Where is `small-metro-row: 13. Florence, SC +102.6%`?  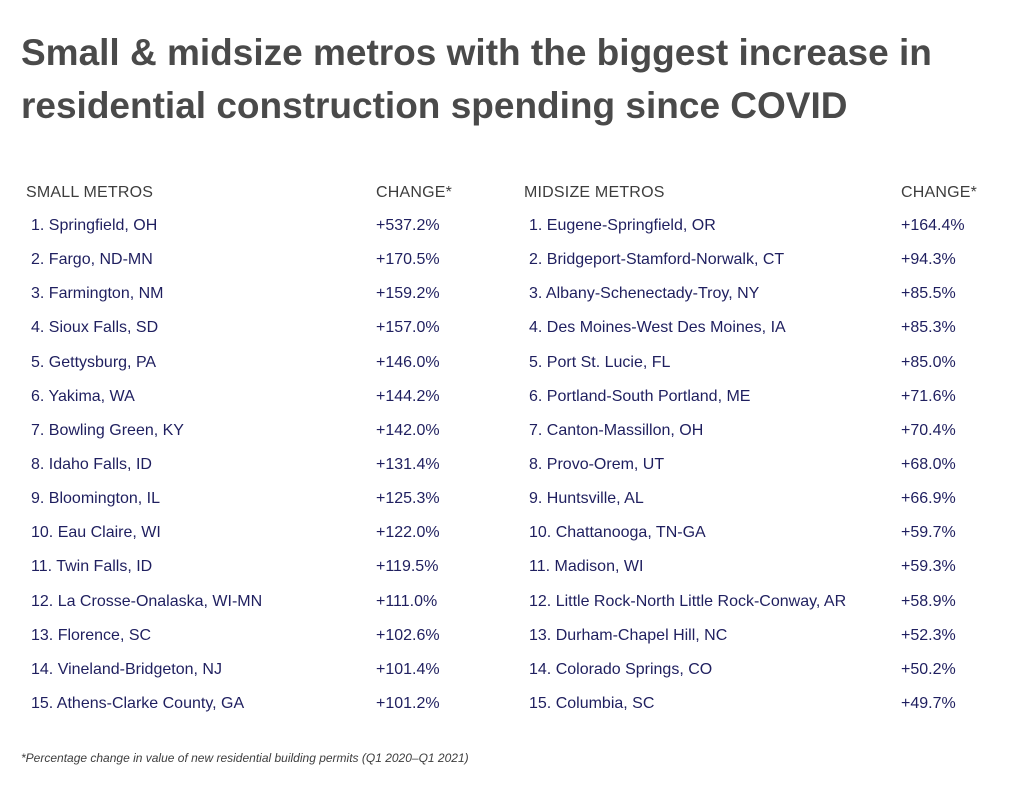 small-metro-row: 13. Florence, SC +102.6% is located at coordinates (251, 636).